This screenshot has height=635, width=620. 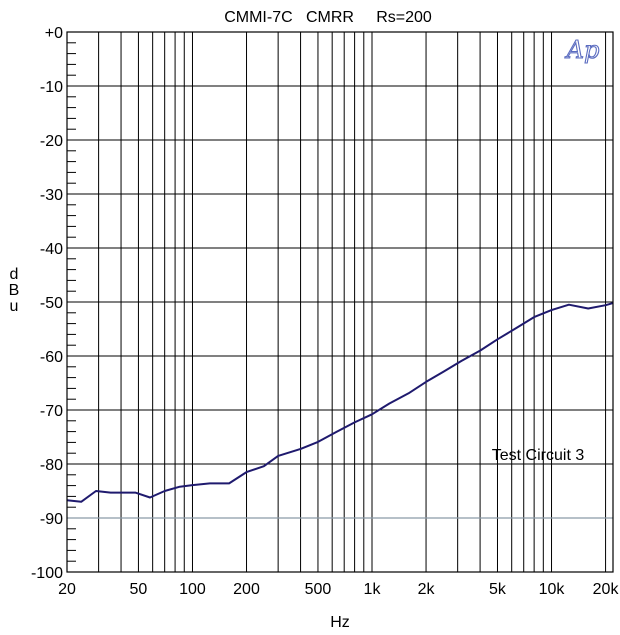 What do you see at coordinates (582, 50) in the screenshot?
I see `ap-logo: Ap` at bounding box center [582, 50].